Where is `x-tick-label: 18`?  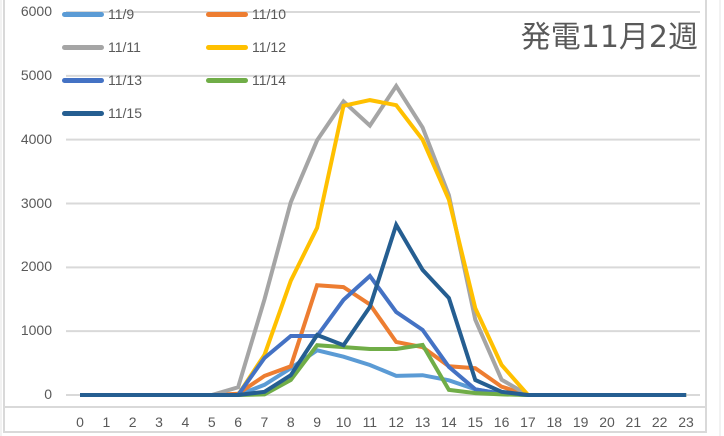 x-tick-label: 18 is located at coordinates (554, 422).